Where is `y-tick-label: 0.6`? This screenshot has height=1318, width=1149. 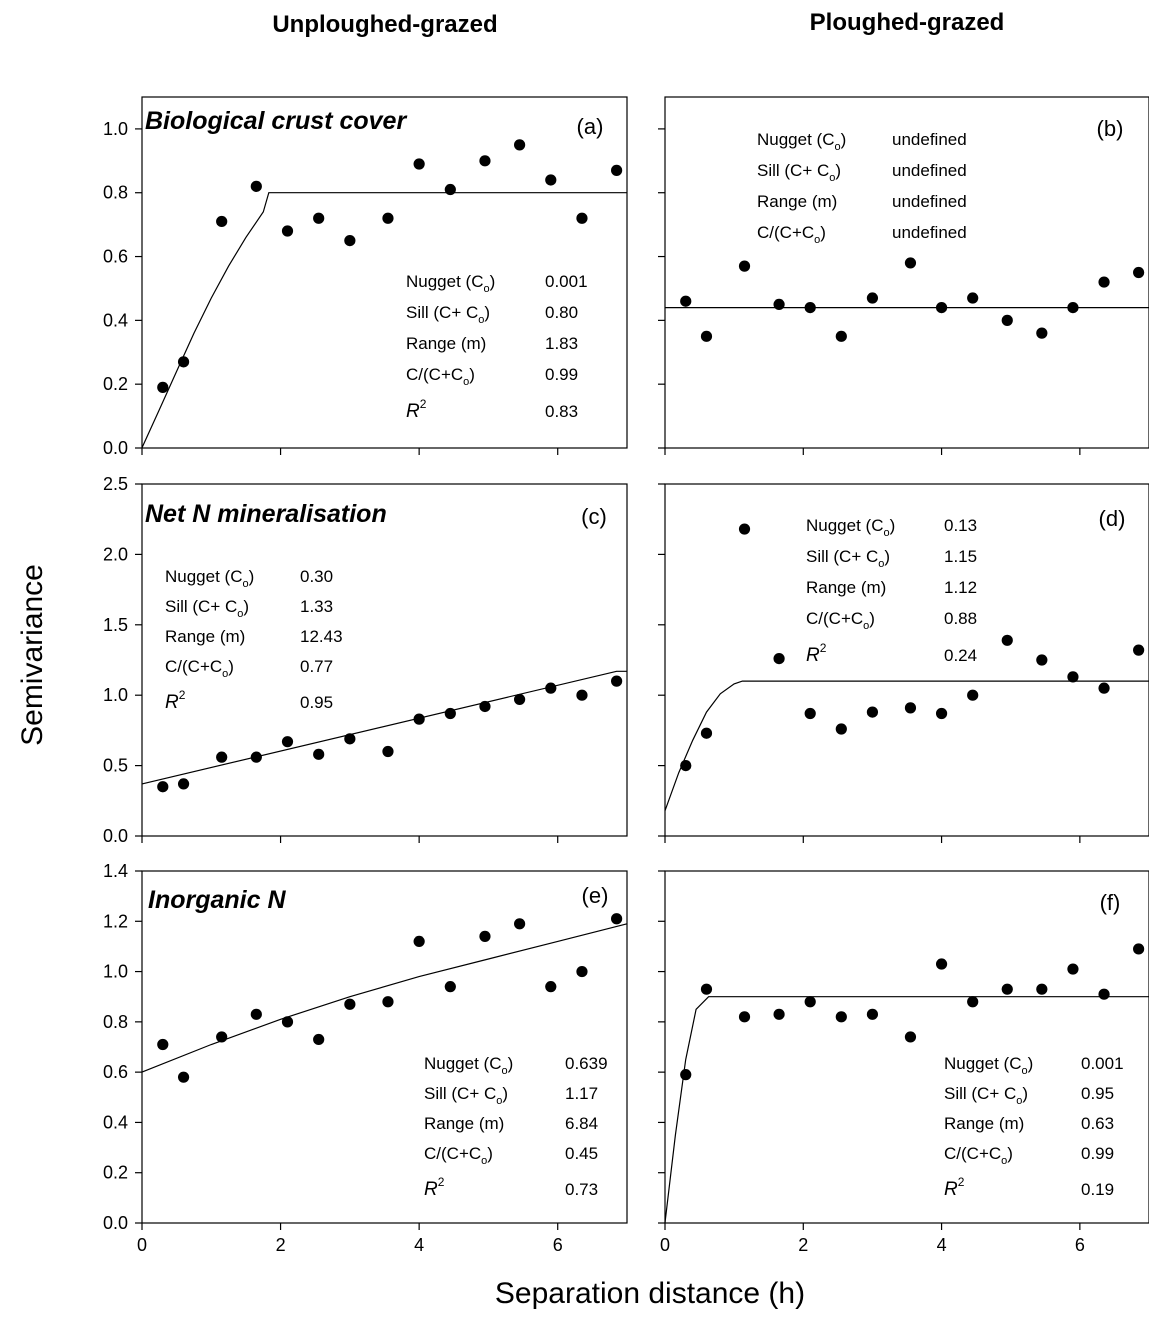 y-tick-label: 0.6 is located at coordinates (115, 257).